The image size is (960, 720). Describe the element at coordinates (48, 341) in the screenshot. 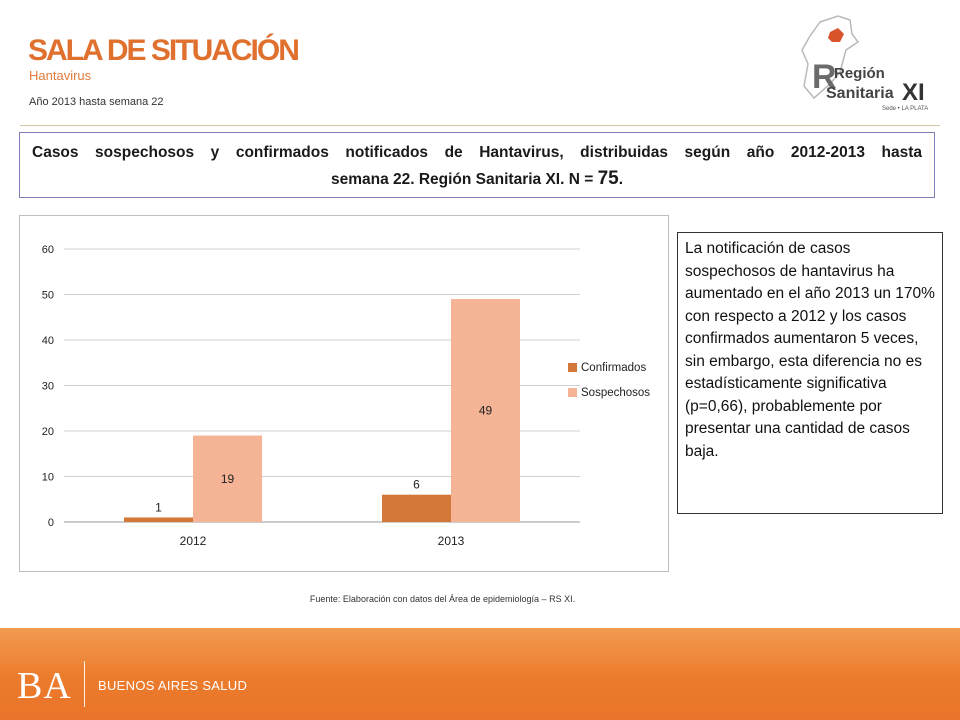

I see `y-tick-label: 40` at that location.